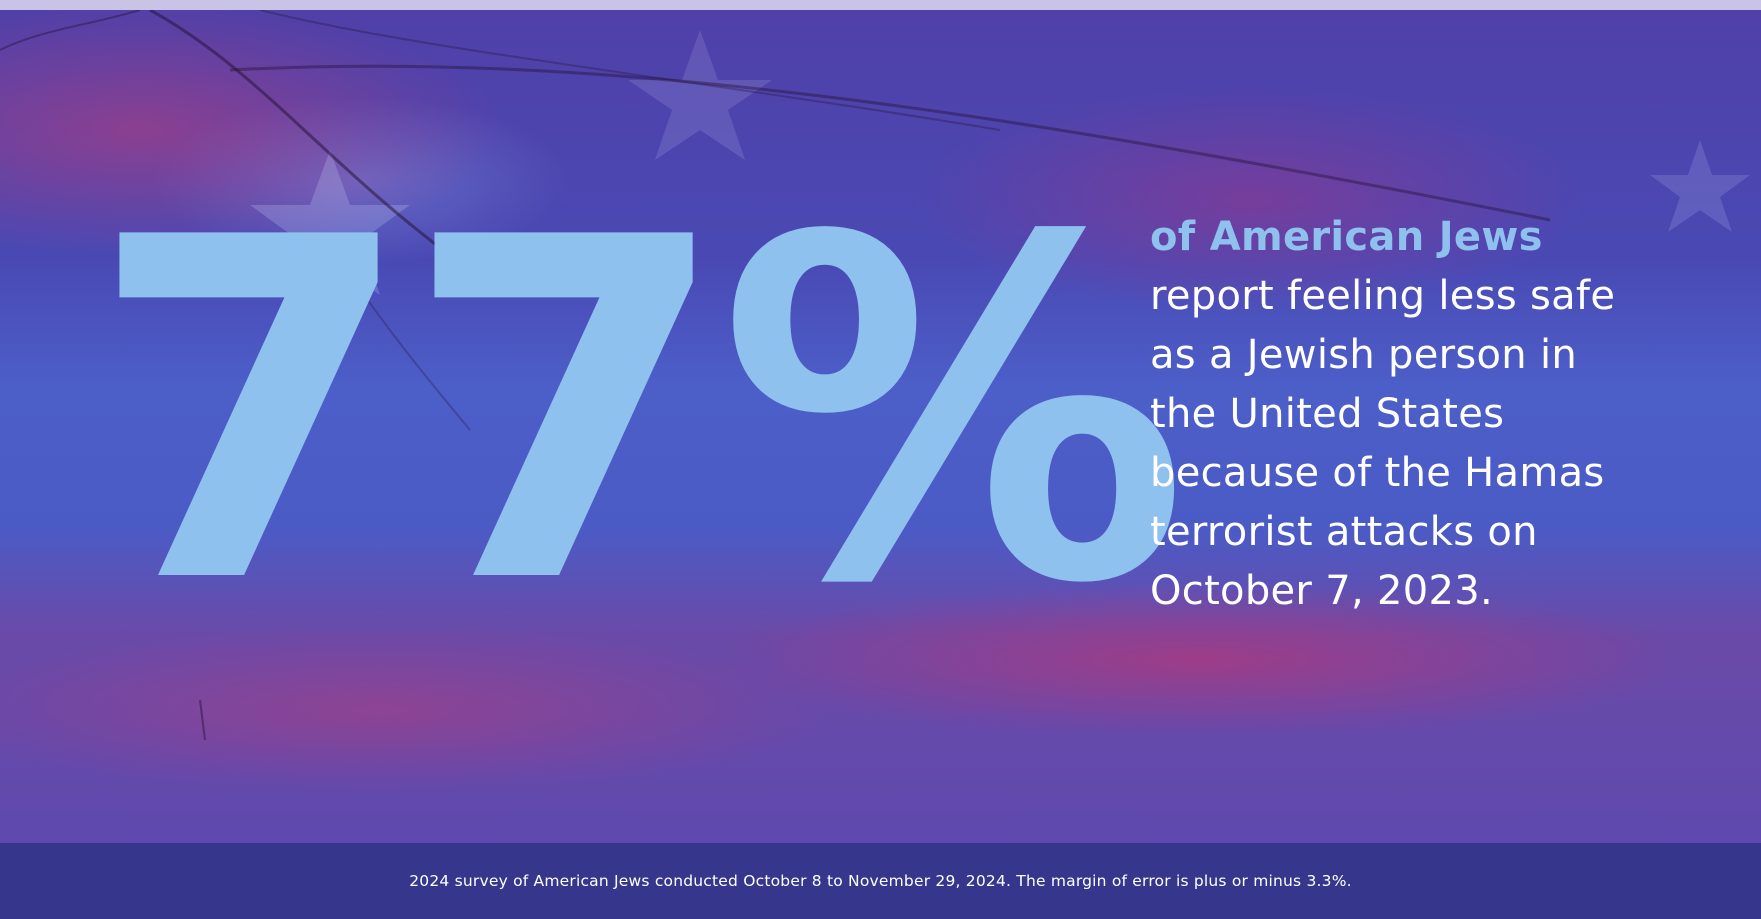 Image resolution: width=1761 pixels, height=919 pixels. Describe the element at coordinates (1327, 414) in the screenshot. I see `description-line: the United States` at that location.